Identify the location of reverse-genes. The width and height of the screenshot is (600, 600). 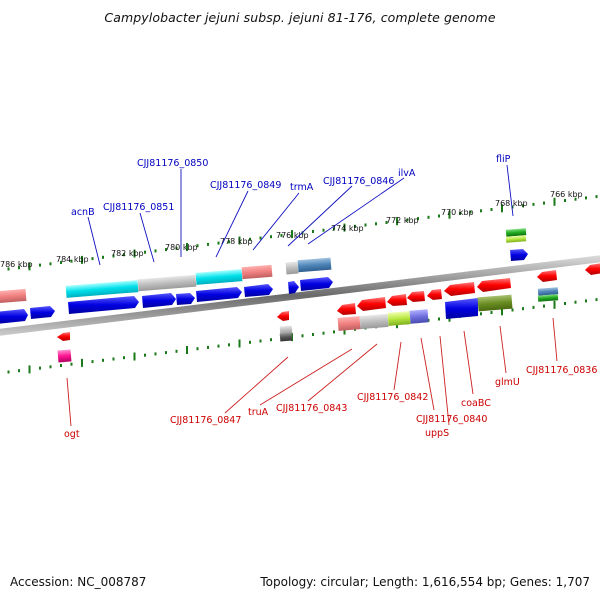
(328, 302).